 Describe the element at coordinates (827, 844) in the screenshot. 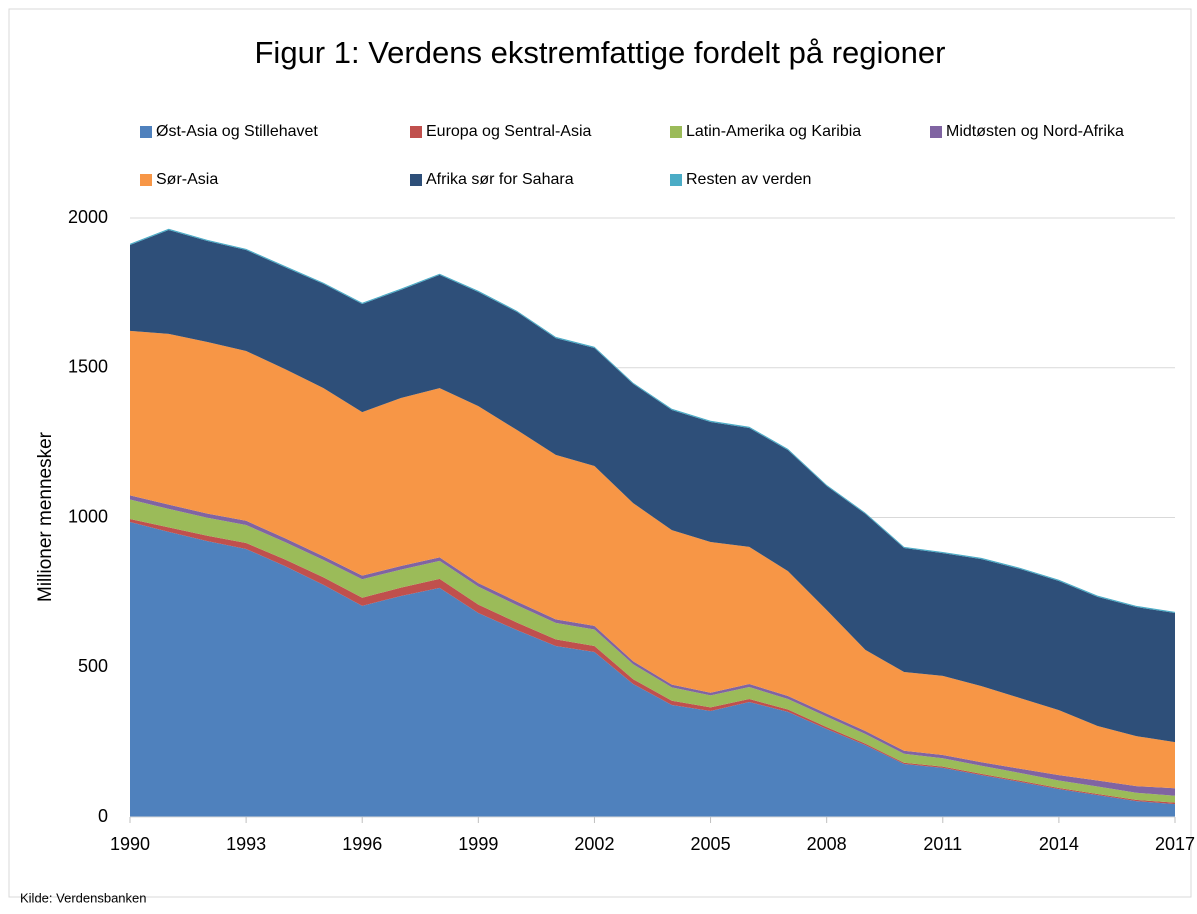

I see `x-tick-label: 2008` at that location.